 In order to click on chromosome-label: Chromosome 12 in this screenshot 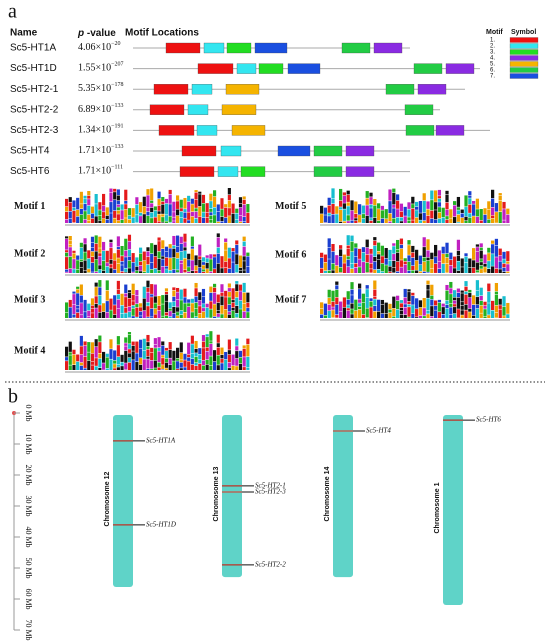, I will do `click(107, 498)`.